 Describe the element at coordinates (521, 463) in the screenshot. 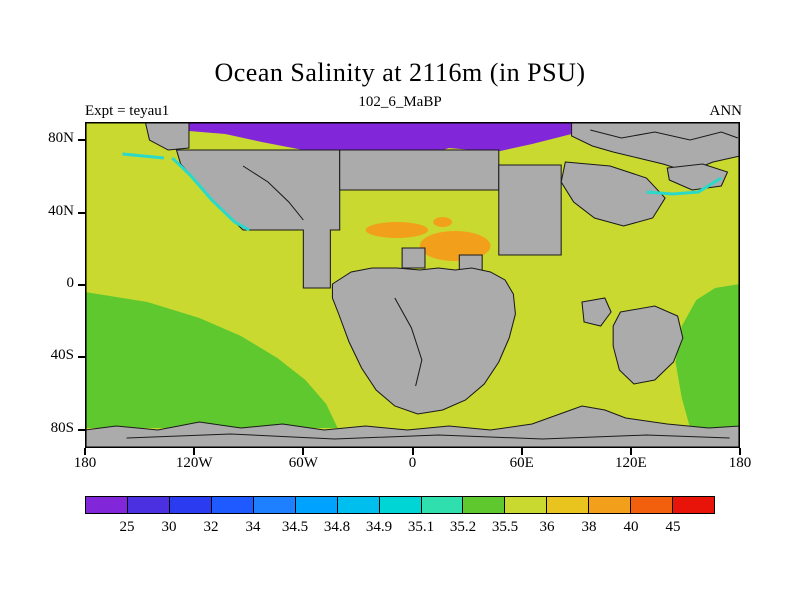

I see `x-axis-label: 60E` at that location.